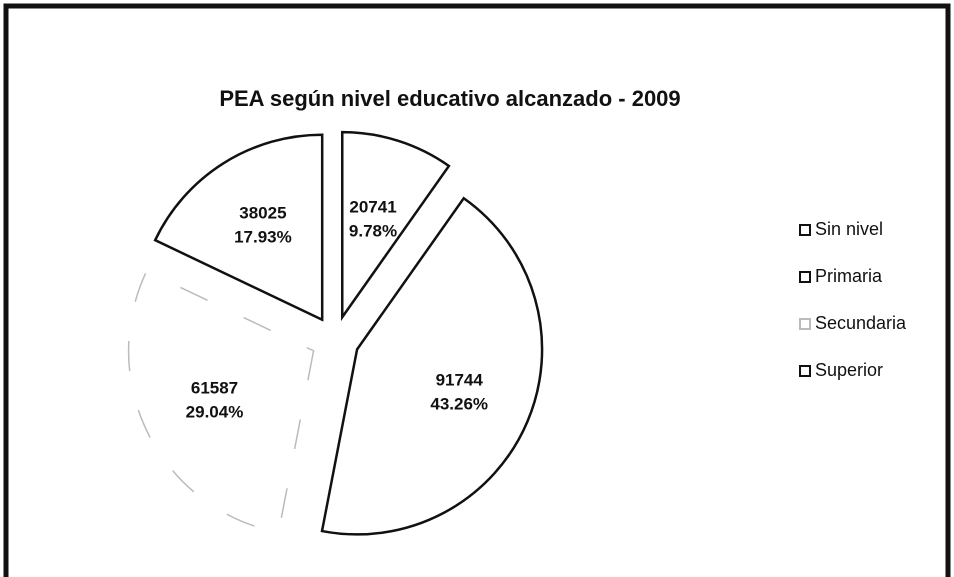 The image size is (954, 577). What do you see at coordinates (262, 212) in the screenshot?
I see `data-label: 38025` at bounding box center [262, 212].